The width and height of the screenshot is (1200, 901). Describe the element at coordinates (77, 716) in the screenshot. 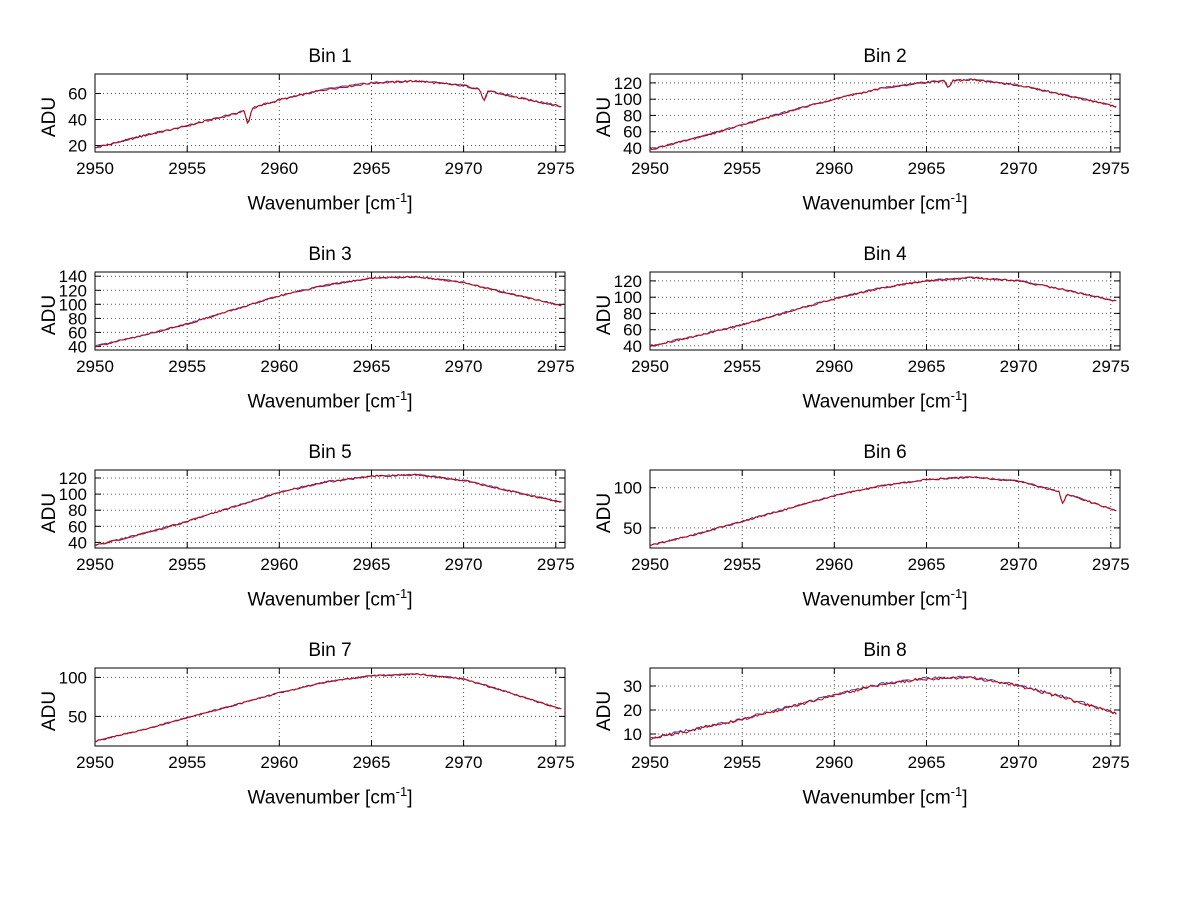

I see `svg-text: 50` at that location.